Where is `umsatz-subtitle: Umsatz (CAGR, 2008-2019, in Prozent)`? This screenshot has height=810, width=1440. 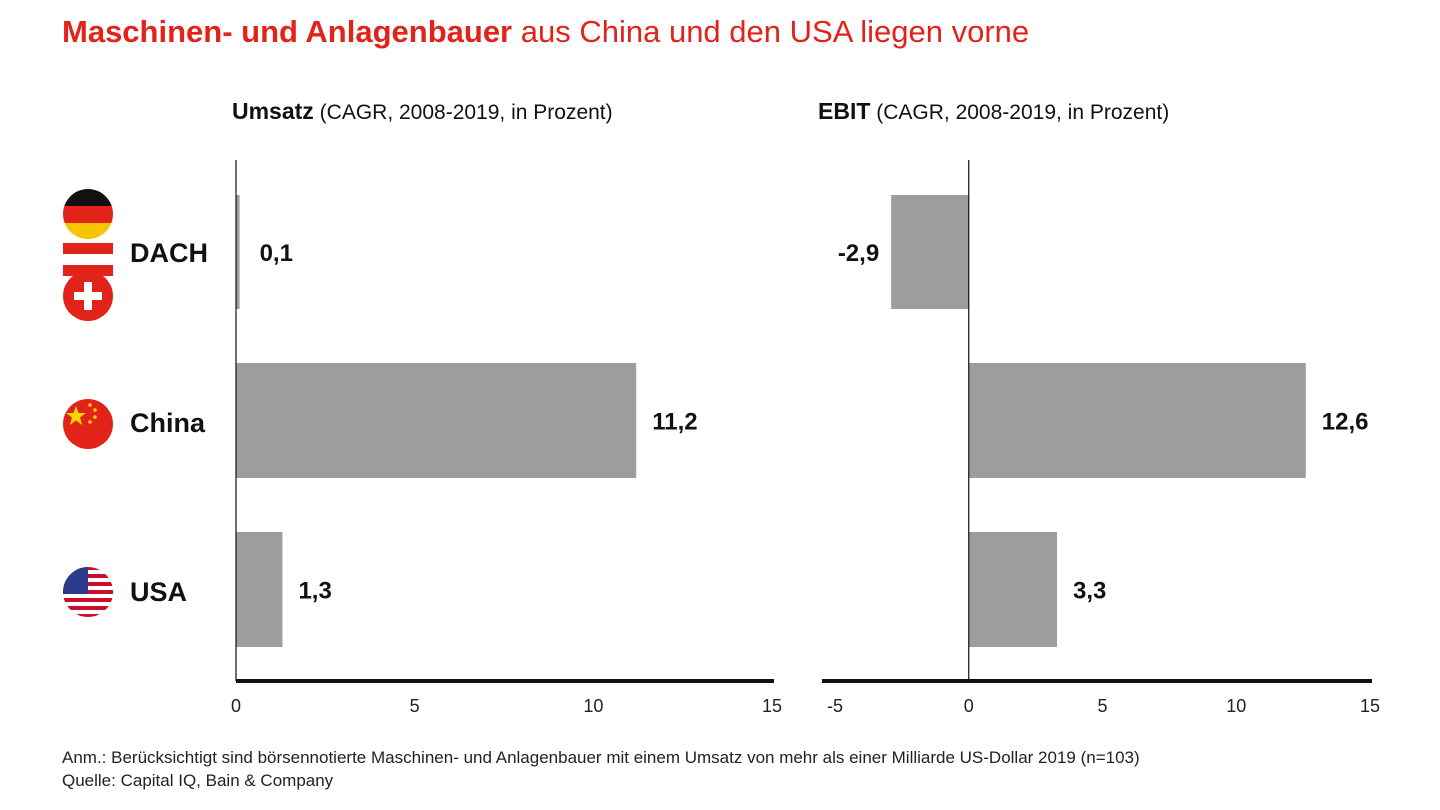 umsatz-subtitle: Umsatz (CAGR, 2008-2019, in Prozent) is located at coordinates (422, 111).